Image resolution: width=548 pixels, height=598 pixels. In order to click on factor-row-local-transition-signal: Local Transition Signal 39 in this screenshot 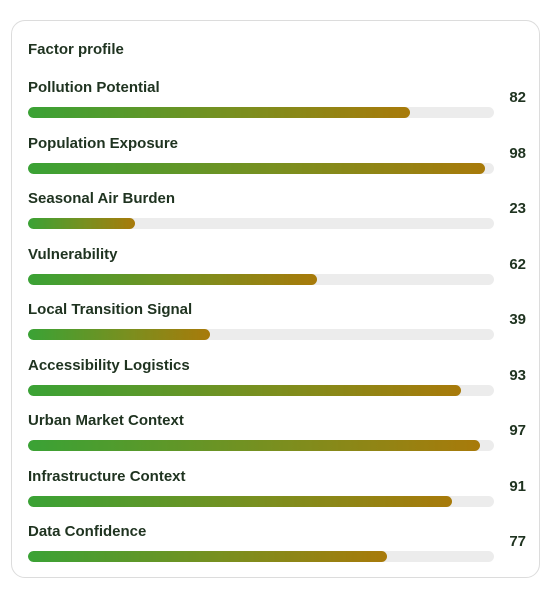, I will do `click(277, 329)`.